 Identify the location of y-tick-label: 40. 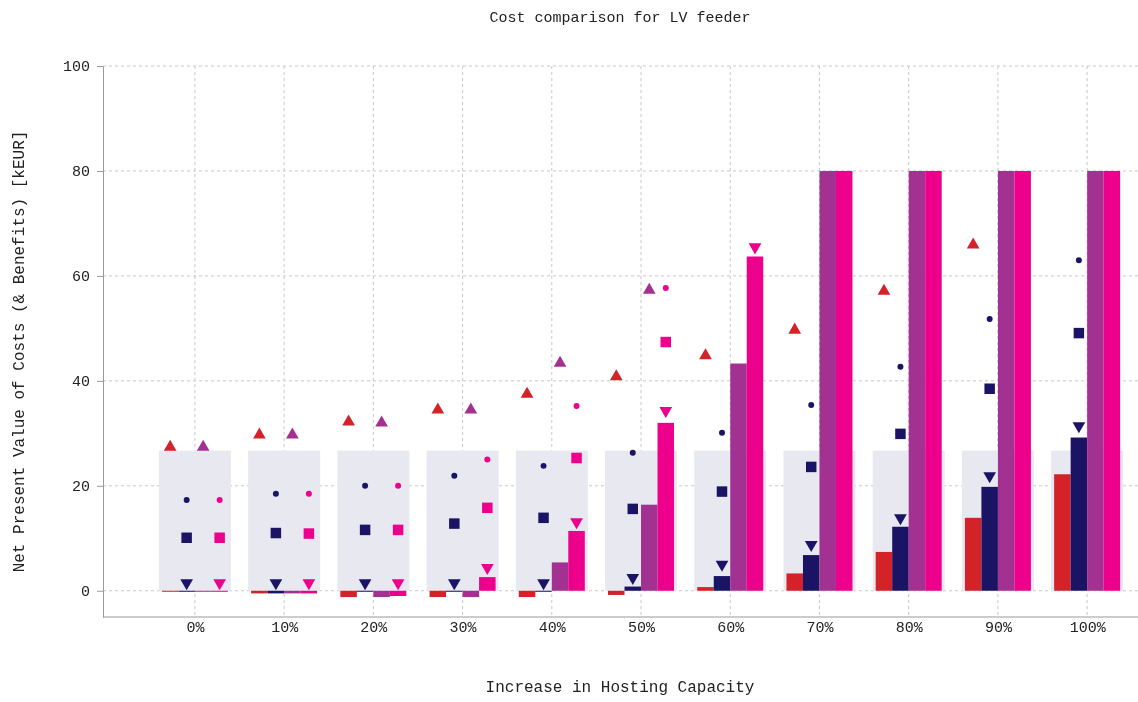
(80, 383).